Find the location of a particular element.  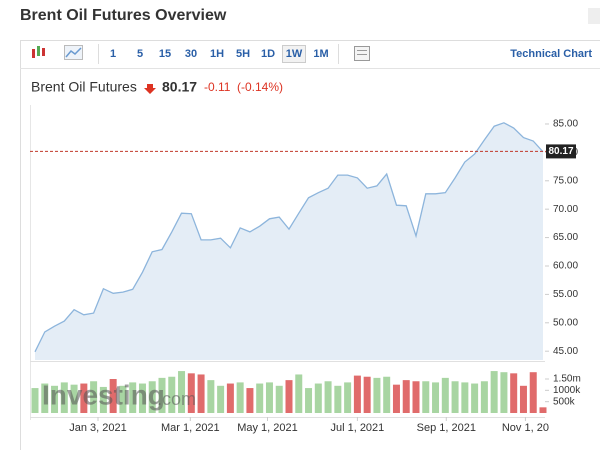

candle-icon is located at coordinates (38, 52).